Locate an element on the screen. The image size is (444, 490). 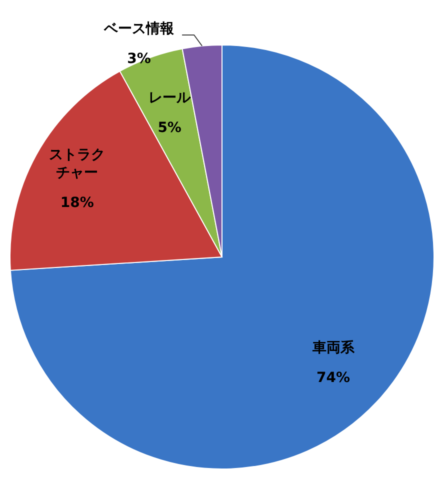
slice-label: ストラクチャー is located at coordinates (77, 163).